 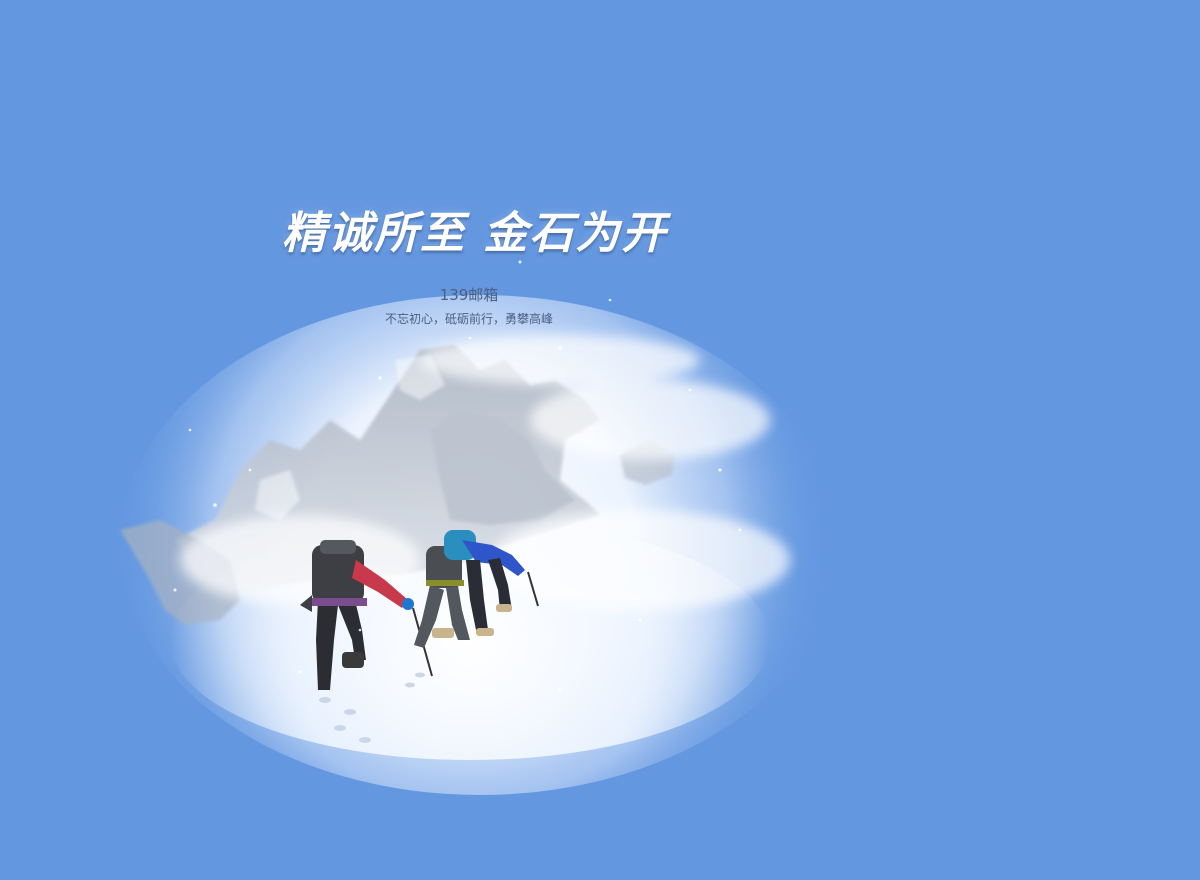 What do you see at coordinates (468, 319) in the screenshot?
I see `brand-slogan: 不忘初心，砥砺前行，勇攀高峰` at bounding box center [468, 319].